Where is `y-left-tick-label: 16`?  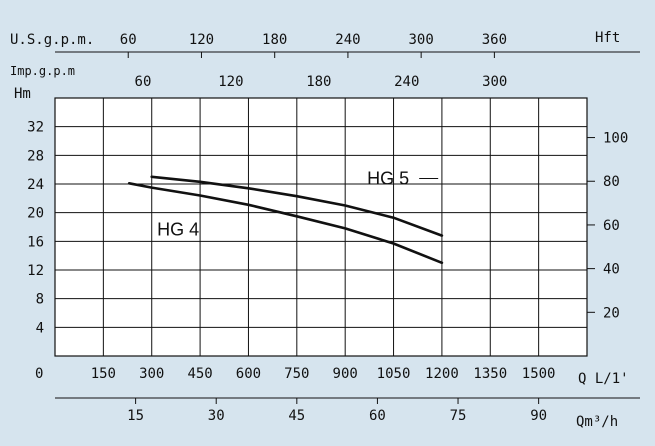 y-left-tick-label: 16 is located at coordinates (35, 242).